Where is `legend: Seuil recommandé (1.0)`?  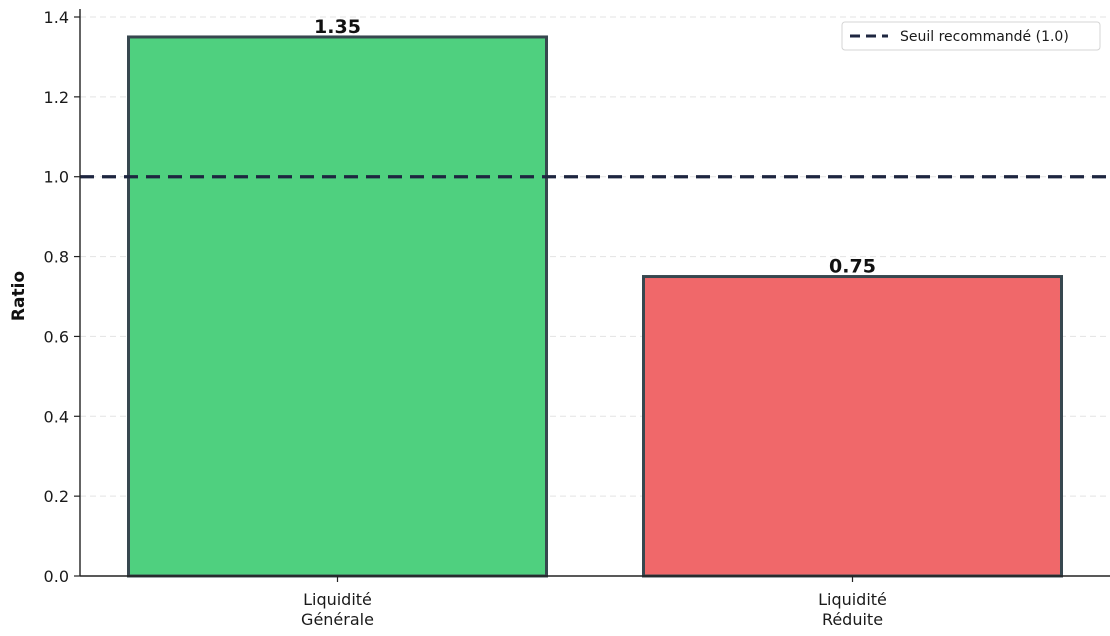 legend: Seuil recommandé (1.0) is located at coordinates (971, 36).